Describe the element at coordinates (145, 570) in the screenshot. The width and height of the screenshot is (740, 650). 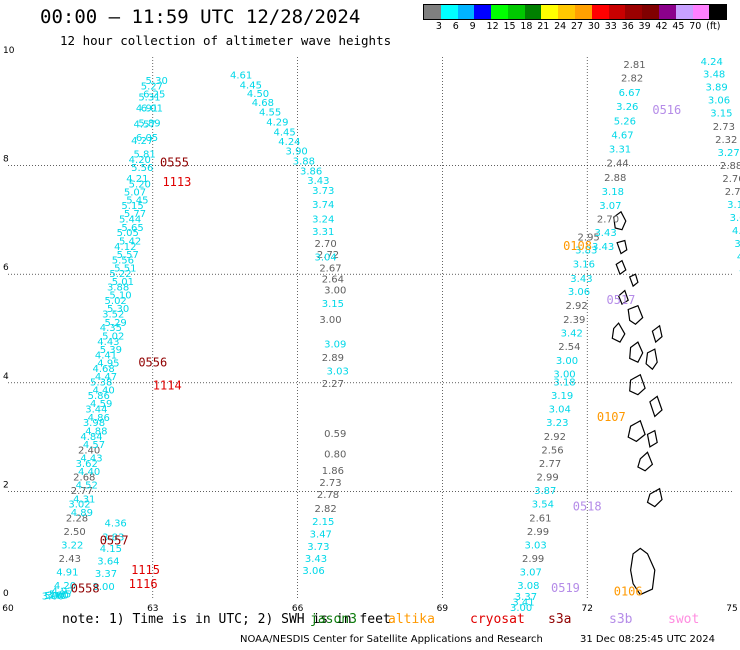
I see `pass-time-label: 1115` at that location.